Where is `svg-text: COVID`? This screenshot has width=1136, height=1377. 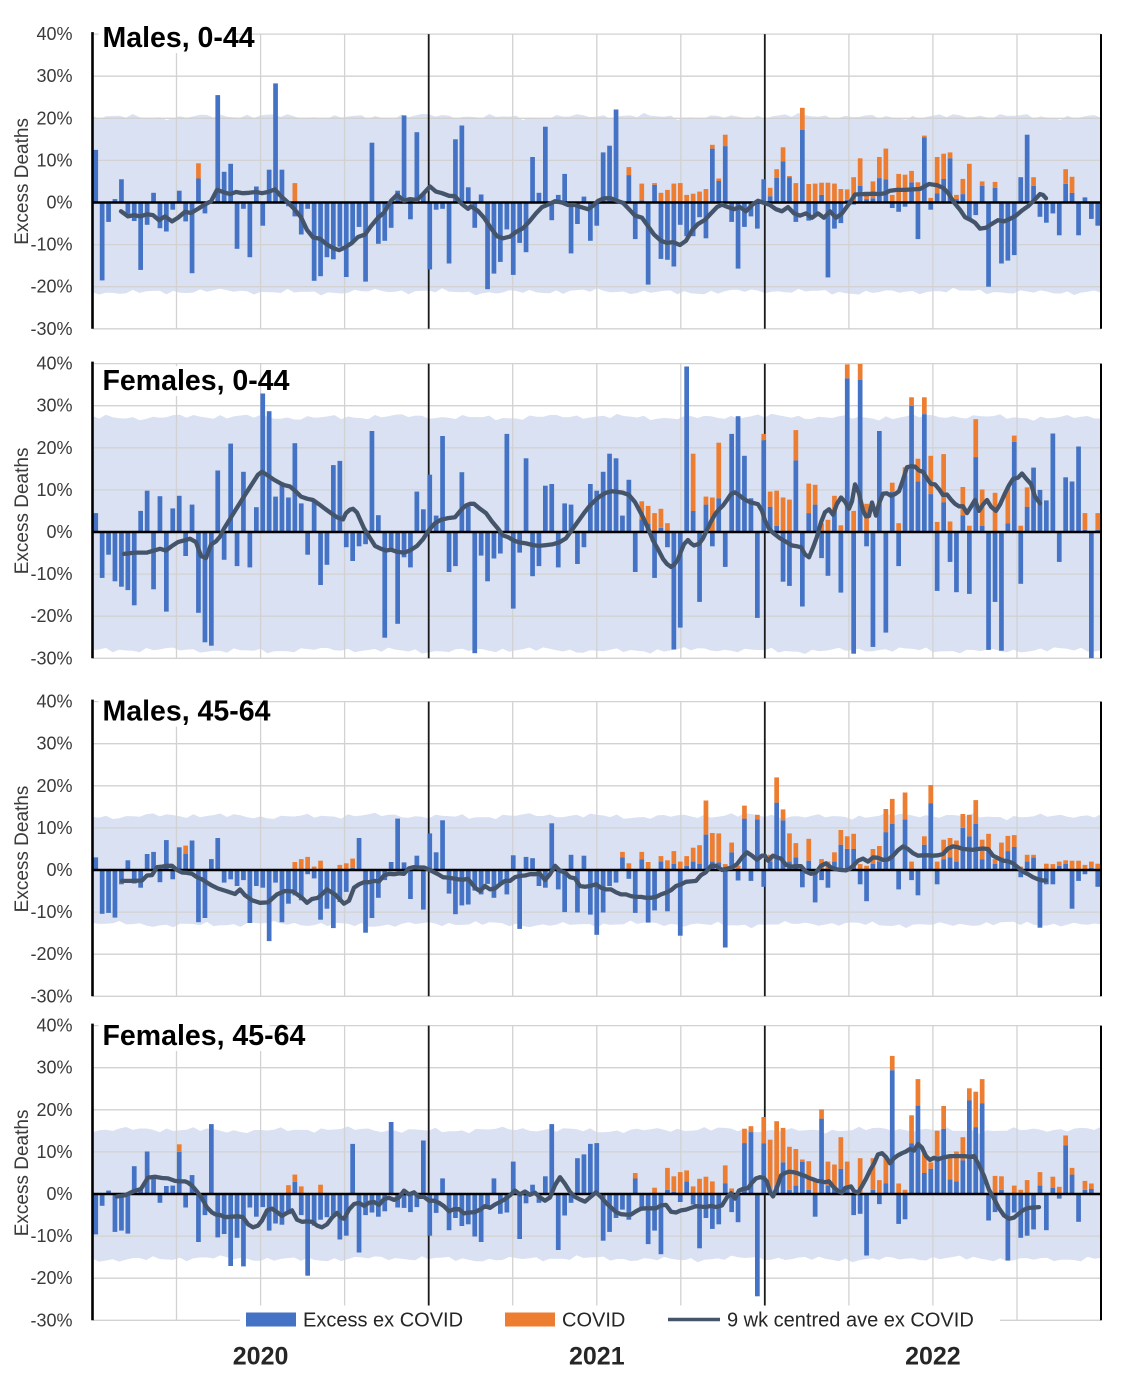 svg-text: COVID is located at coordinates (593, 1321).